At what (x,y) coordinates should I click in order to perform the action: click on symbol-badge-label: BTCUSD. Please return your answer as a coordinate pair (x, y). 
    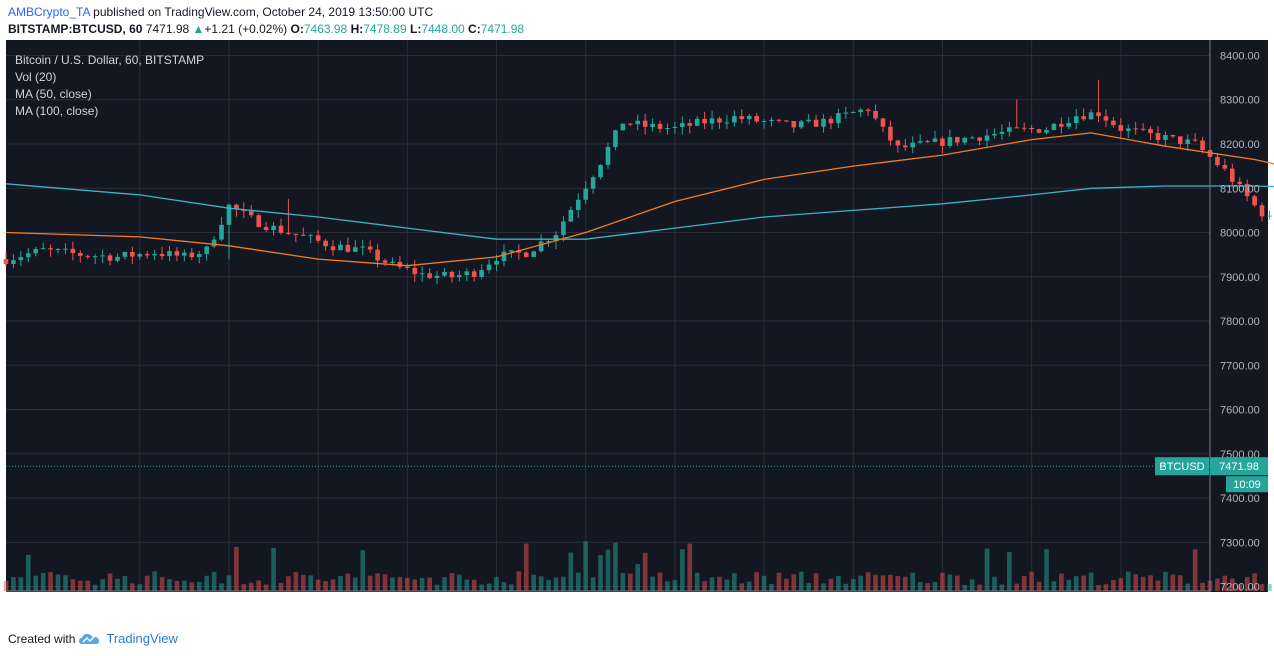
    Looking at the image, I should click on (1181, 467).